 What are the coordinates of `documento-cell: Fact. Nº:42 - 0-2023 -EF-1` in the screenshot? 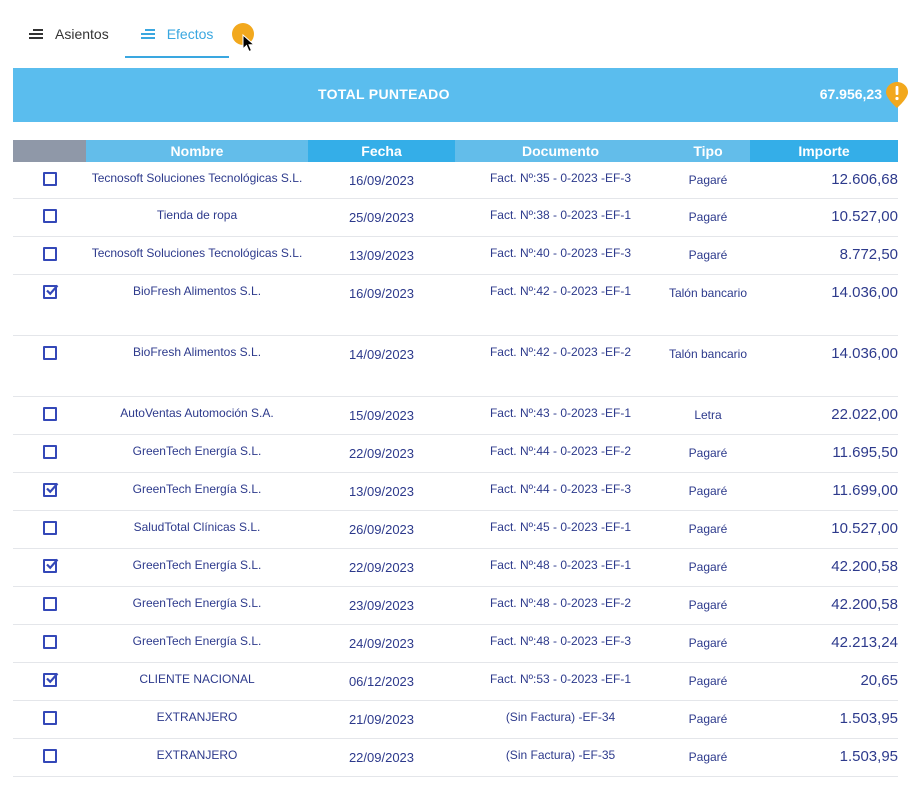 It's located at (560, 291).